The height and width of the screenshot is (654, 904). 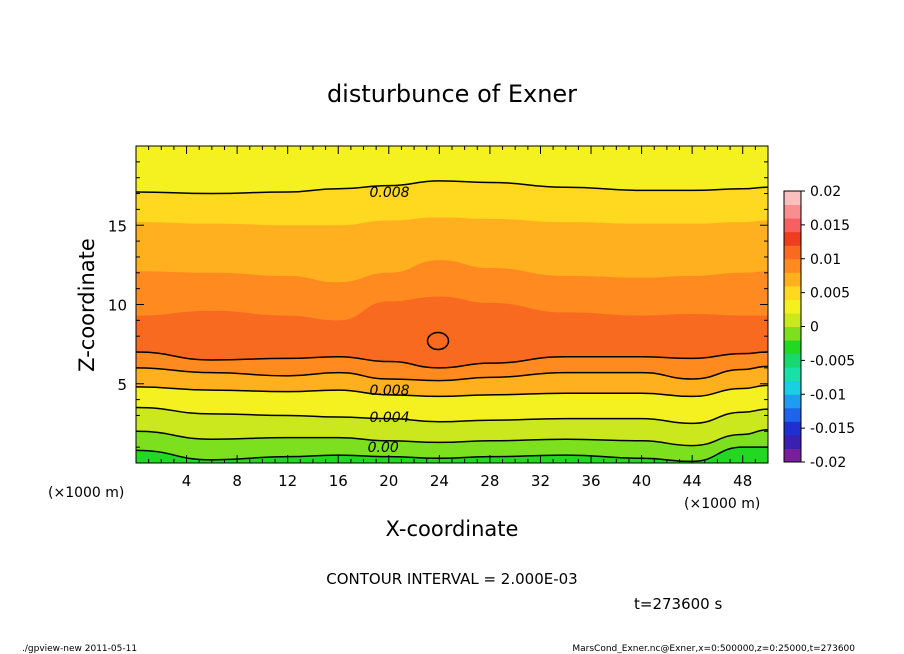 What do you see at coordinates (338, 481) in the screenshot?
I see `x-tick-label: 16` at bounding box center [338, 481].